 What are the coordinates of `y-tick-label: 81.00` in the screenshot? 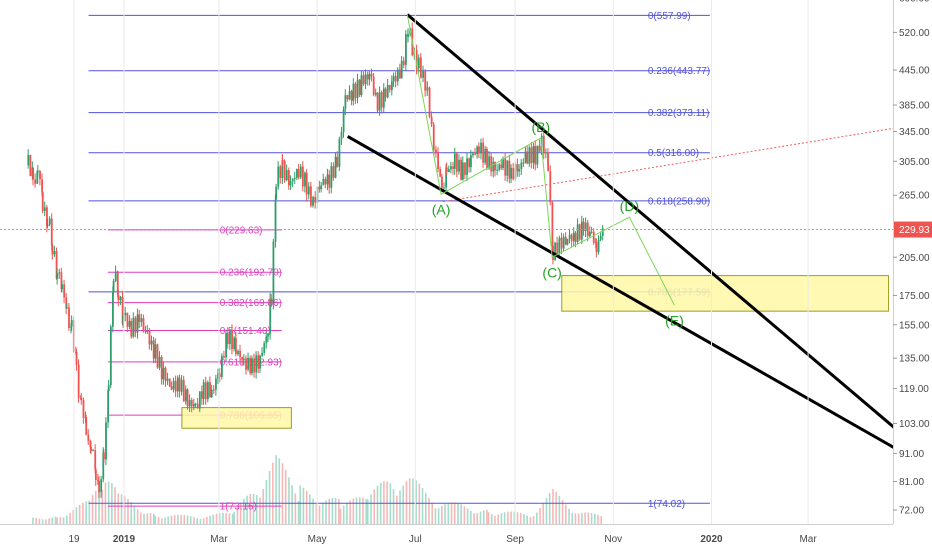 It's located at (911, 482).